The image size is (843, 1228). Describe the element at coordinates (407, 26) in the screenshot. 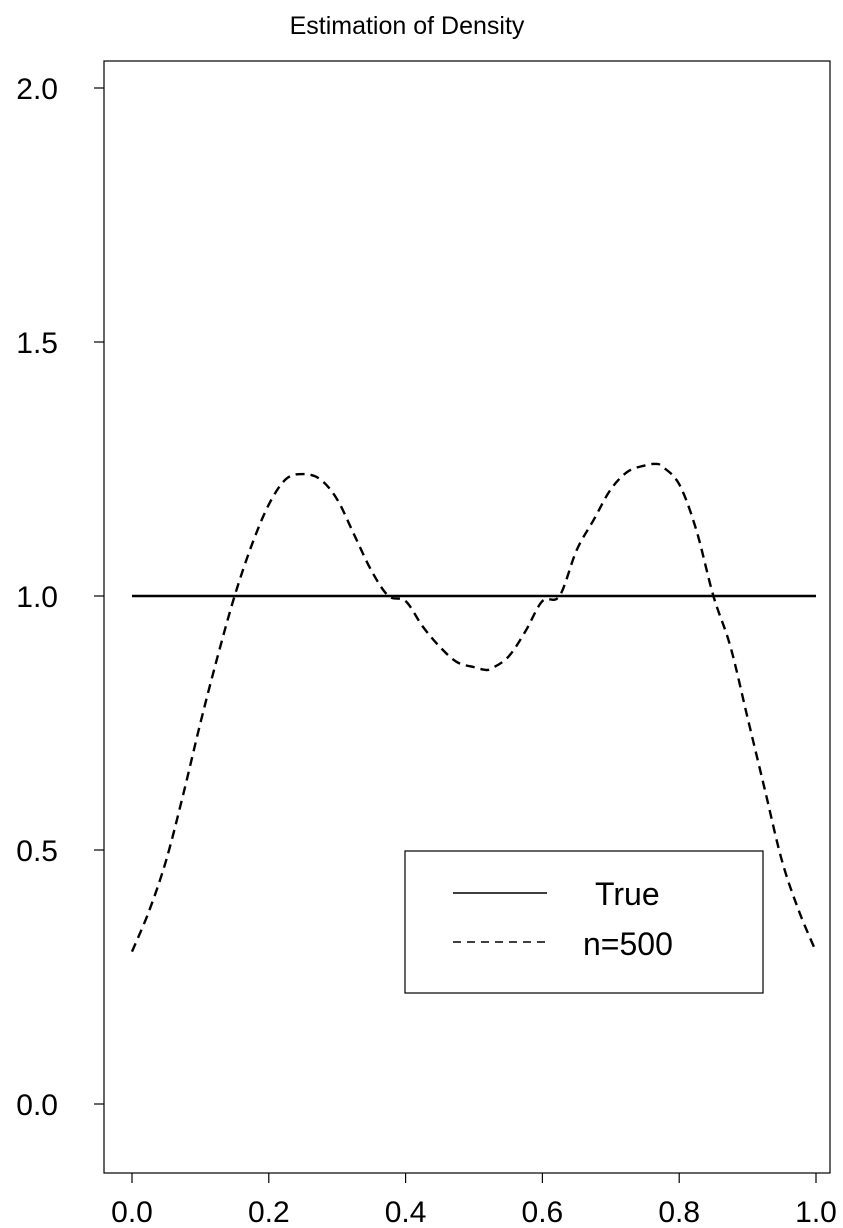

I see `chart-title: Estimation of Density` at that location.